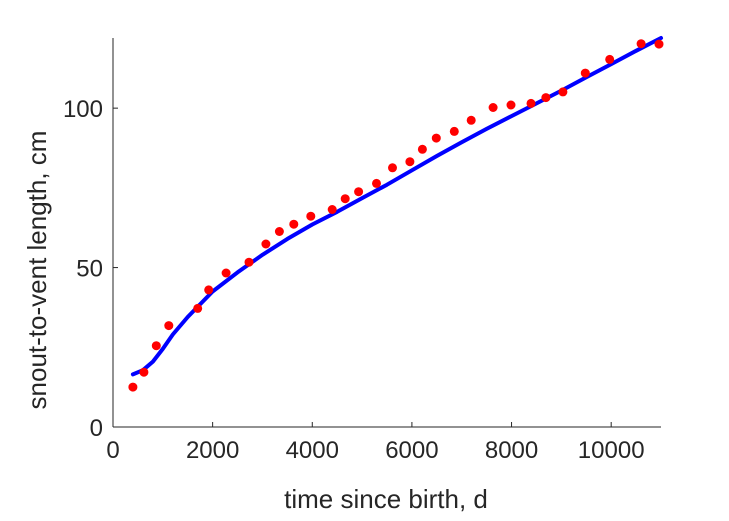  I want to click on x-tick-label: 0, so click(112, 450).